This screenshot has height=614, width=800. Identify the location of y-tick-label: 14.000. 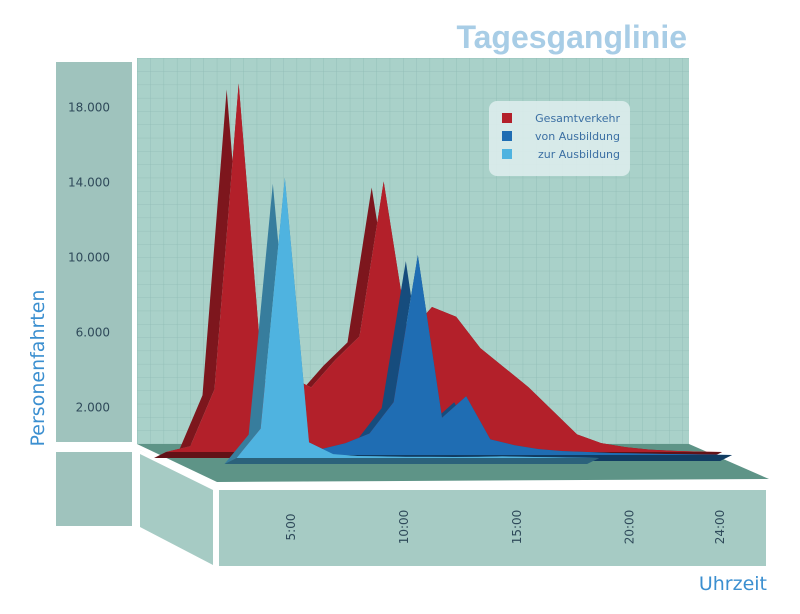
(89, 183).